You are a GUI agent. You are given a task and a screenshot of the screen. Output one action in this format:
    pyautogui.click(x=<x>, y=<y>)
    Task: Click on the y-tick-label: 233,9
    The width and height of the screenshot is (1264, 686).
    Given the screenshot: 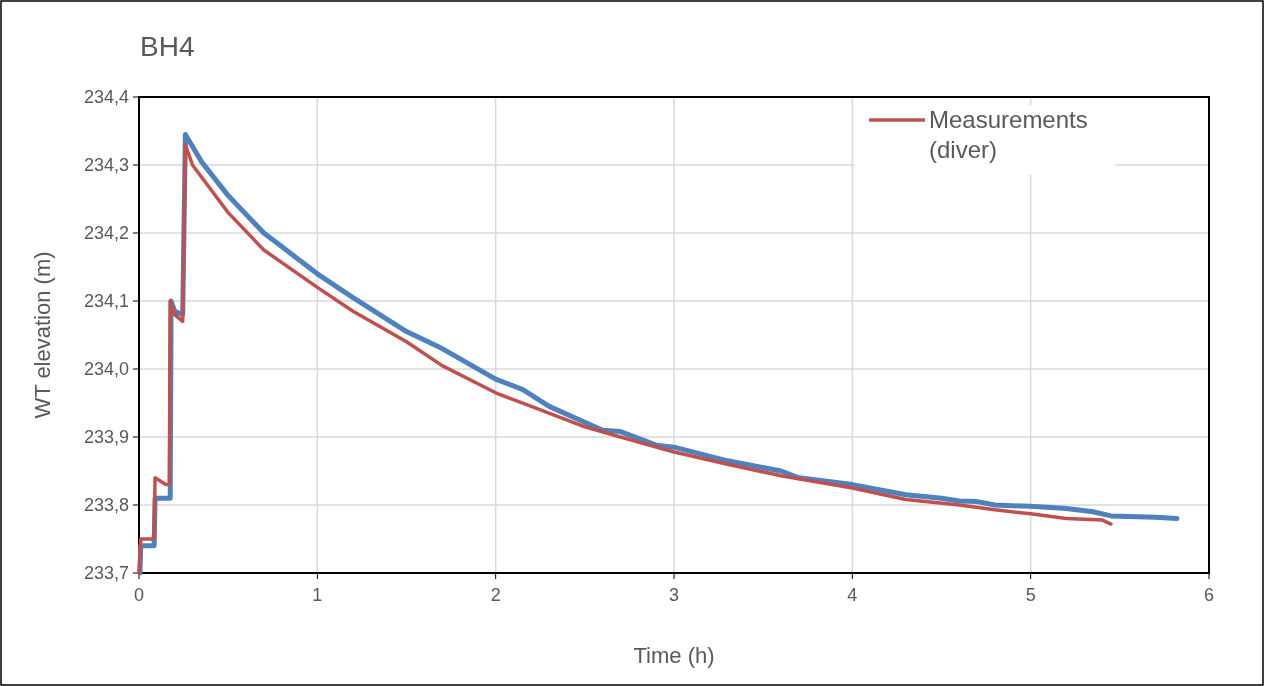 What is the action you would take?
    pyautogui.click(x=106, y=437)
    